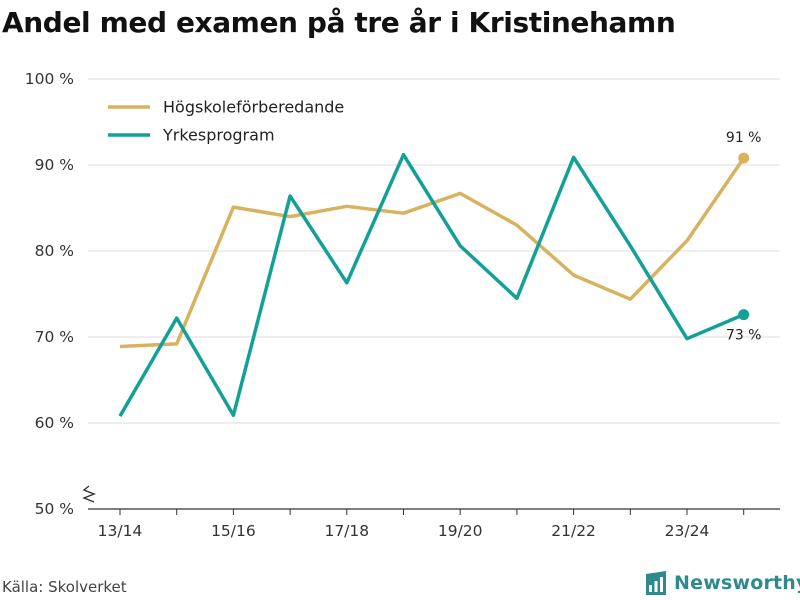 The height and width of the screenshot is (600, 800). I want to click on legend-label: Yrkesprogram, so click(218, 135).